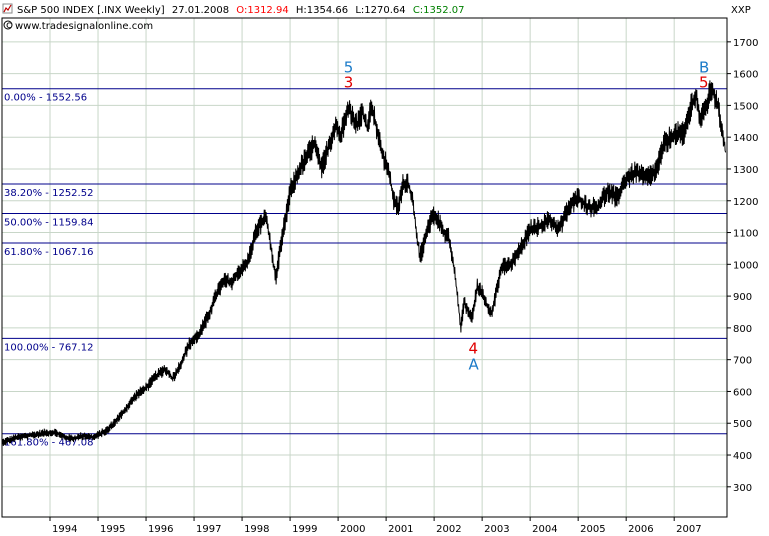 This screenshot has width=769, height=536. I want to click on y-tick-label: 800, so click(742, 329).